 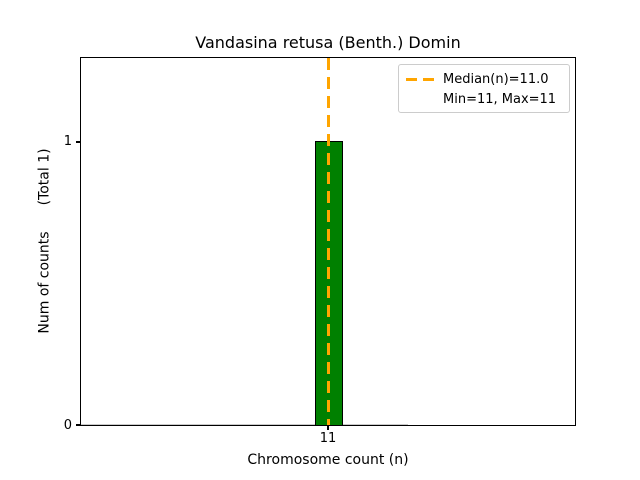 I want to click on legend-label-median: Median(n)=11.0, so click(x=496, y=79).